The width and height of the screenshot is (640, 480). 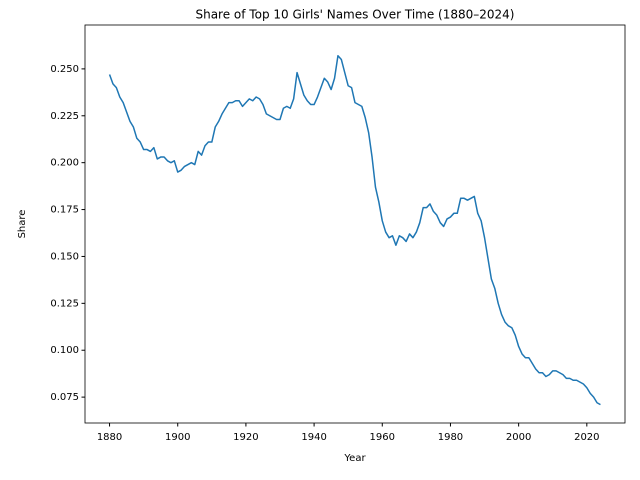 What do you see at coordinates (22, 224) in the screenshot?
I see `y-axis-label: Share` at bounding box center [22, 224].